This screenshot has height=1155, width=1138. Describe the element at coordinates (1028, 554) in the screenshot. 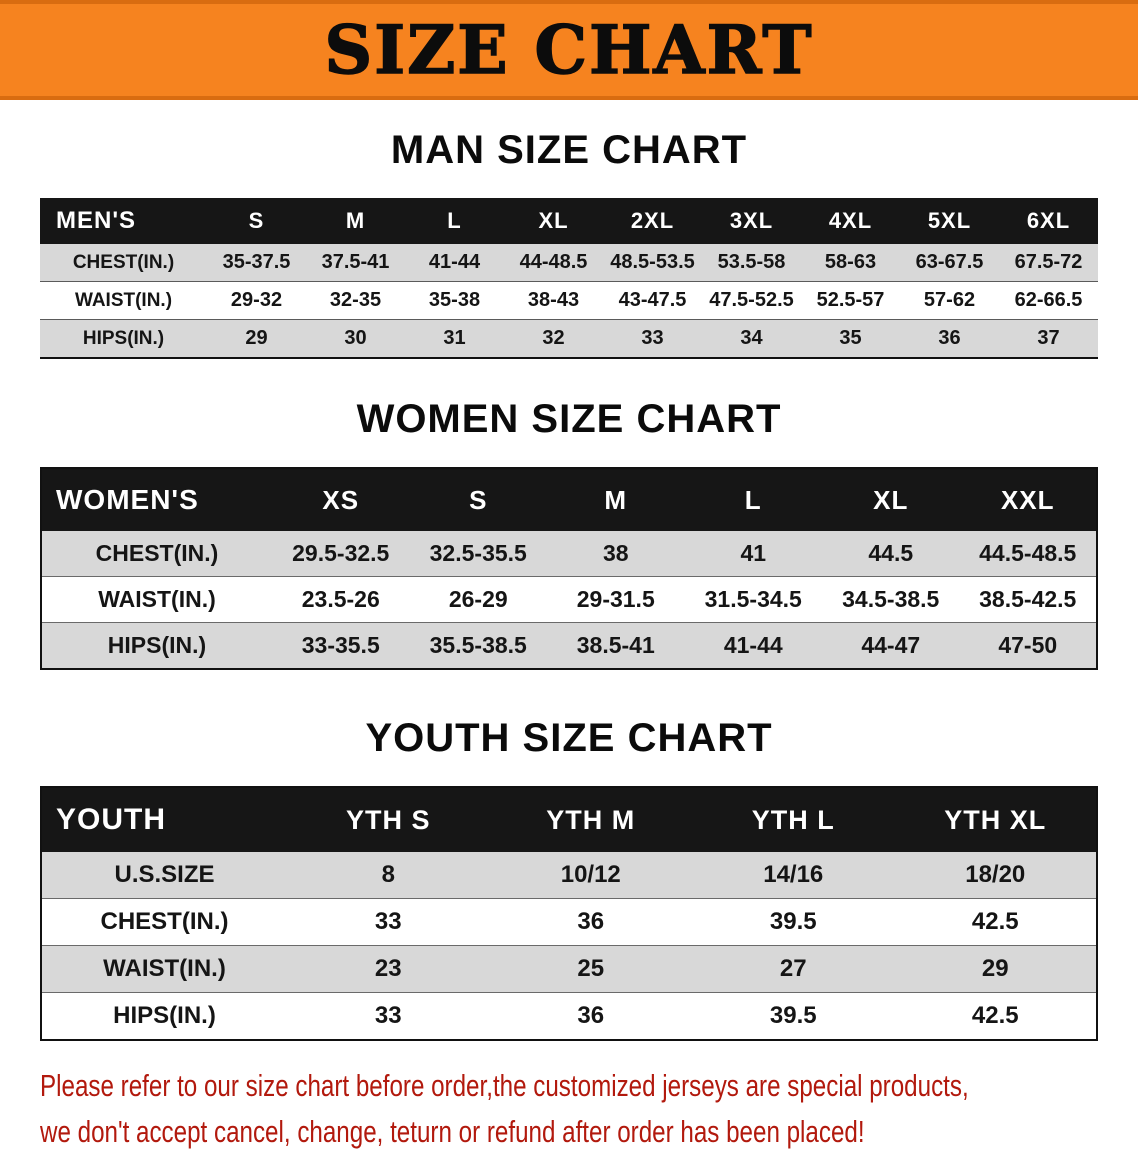

I see `measurement-value-cell: 44.5-48.5` at that location.